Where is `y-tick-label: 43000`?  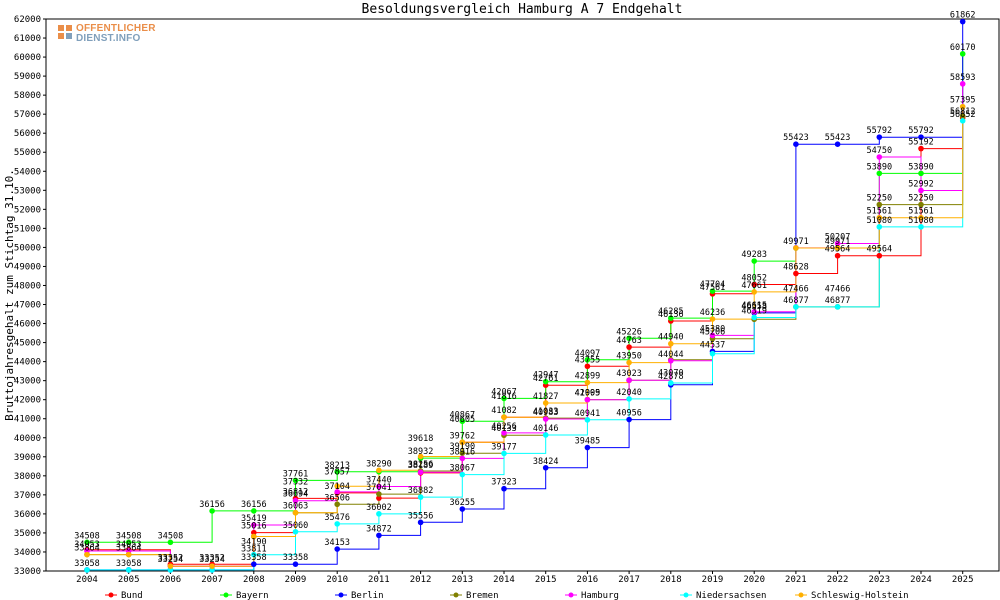 y-tick-label: 43000 is located at coordinates (27, 382).